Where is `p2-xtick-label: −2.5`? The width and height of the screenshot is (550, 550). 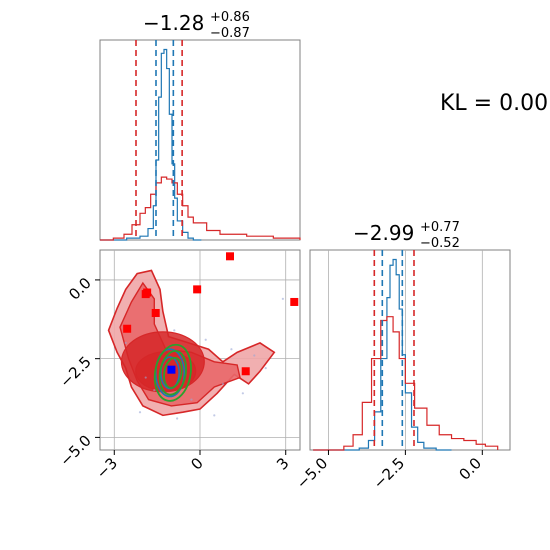 p2-xtick-label: −2.5 is located at coordinates (389, 473).